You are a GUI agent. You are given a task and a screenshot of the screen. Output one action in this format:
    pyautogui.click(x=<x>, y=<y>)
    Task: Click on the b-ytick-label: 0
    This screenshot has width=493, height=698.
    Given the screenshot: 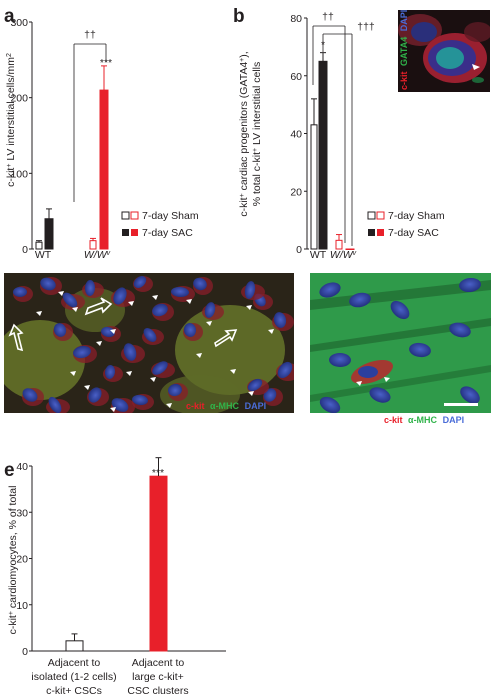 What is the action you would take?
    pyautogui.click(x=299, y=250)
    